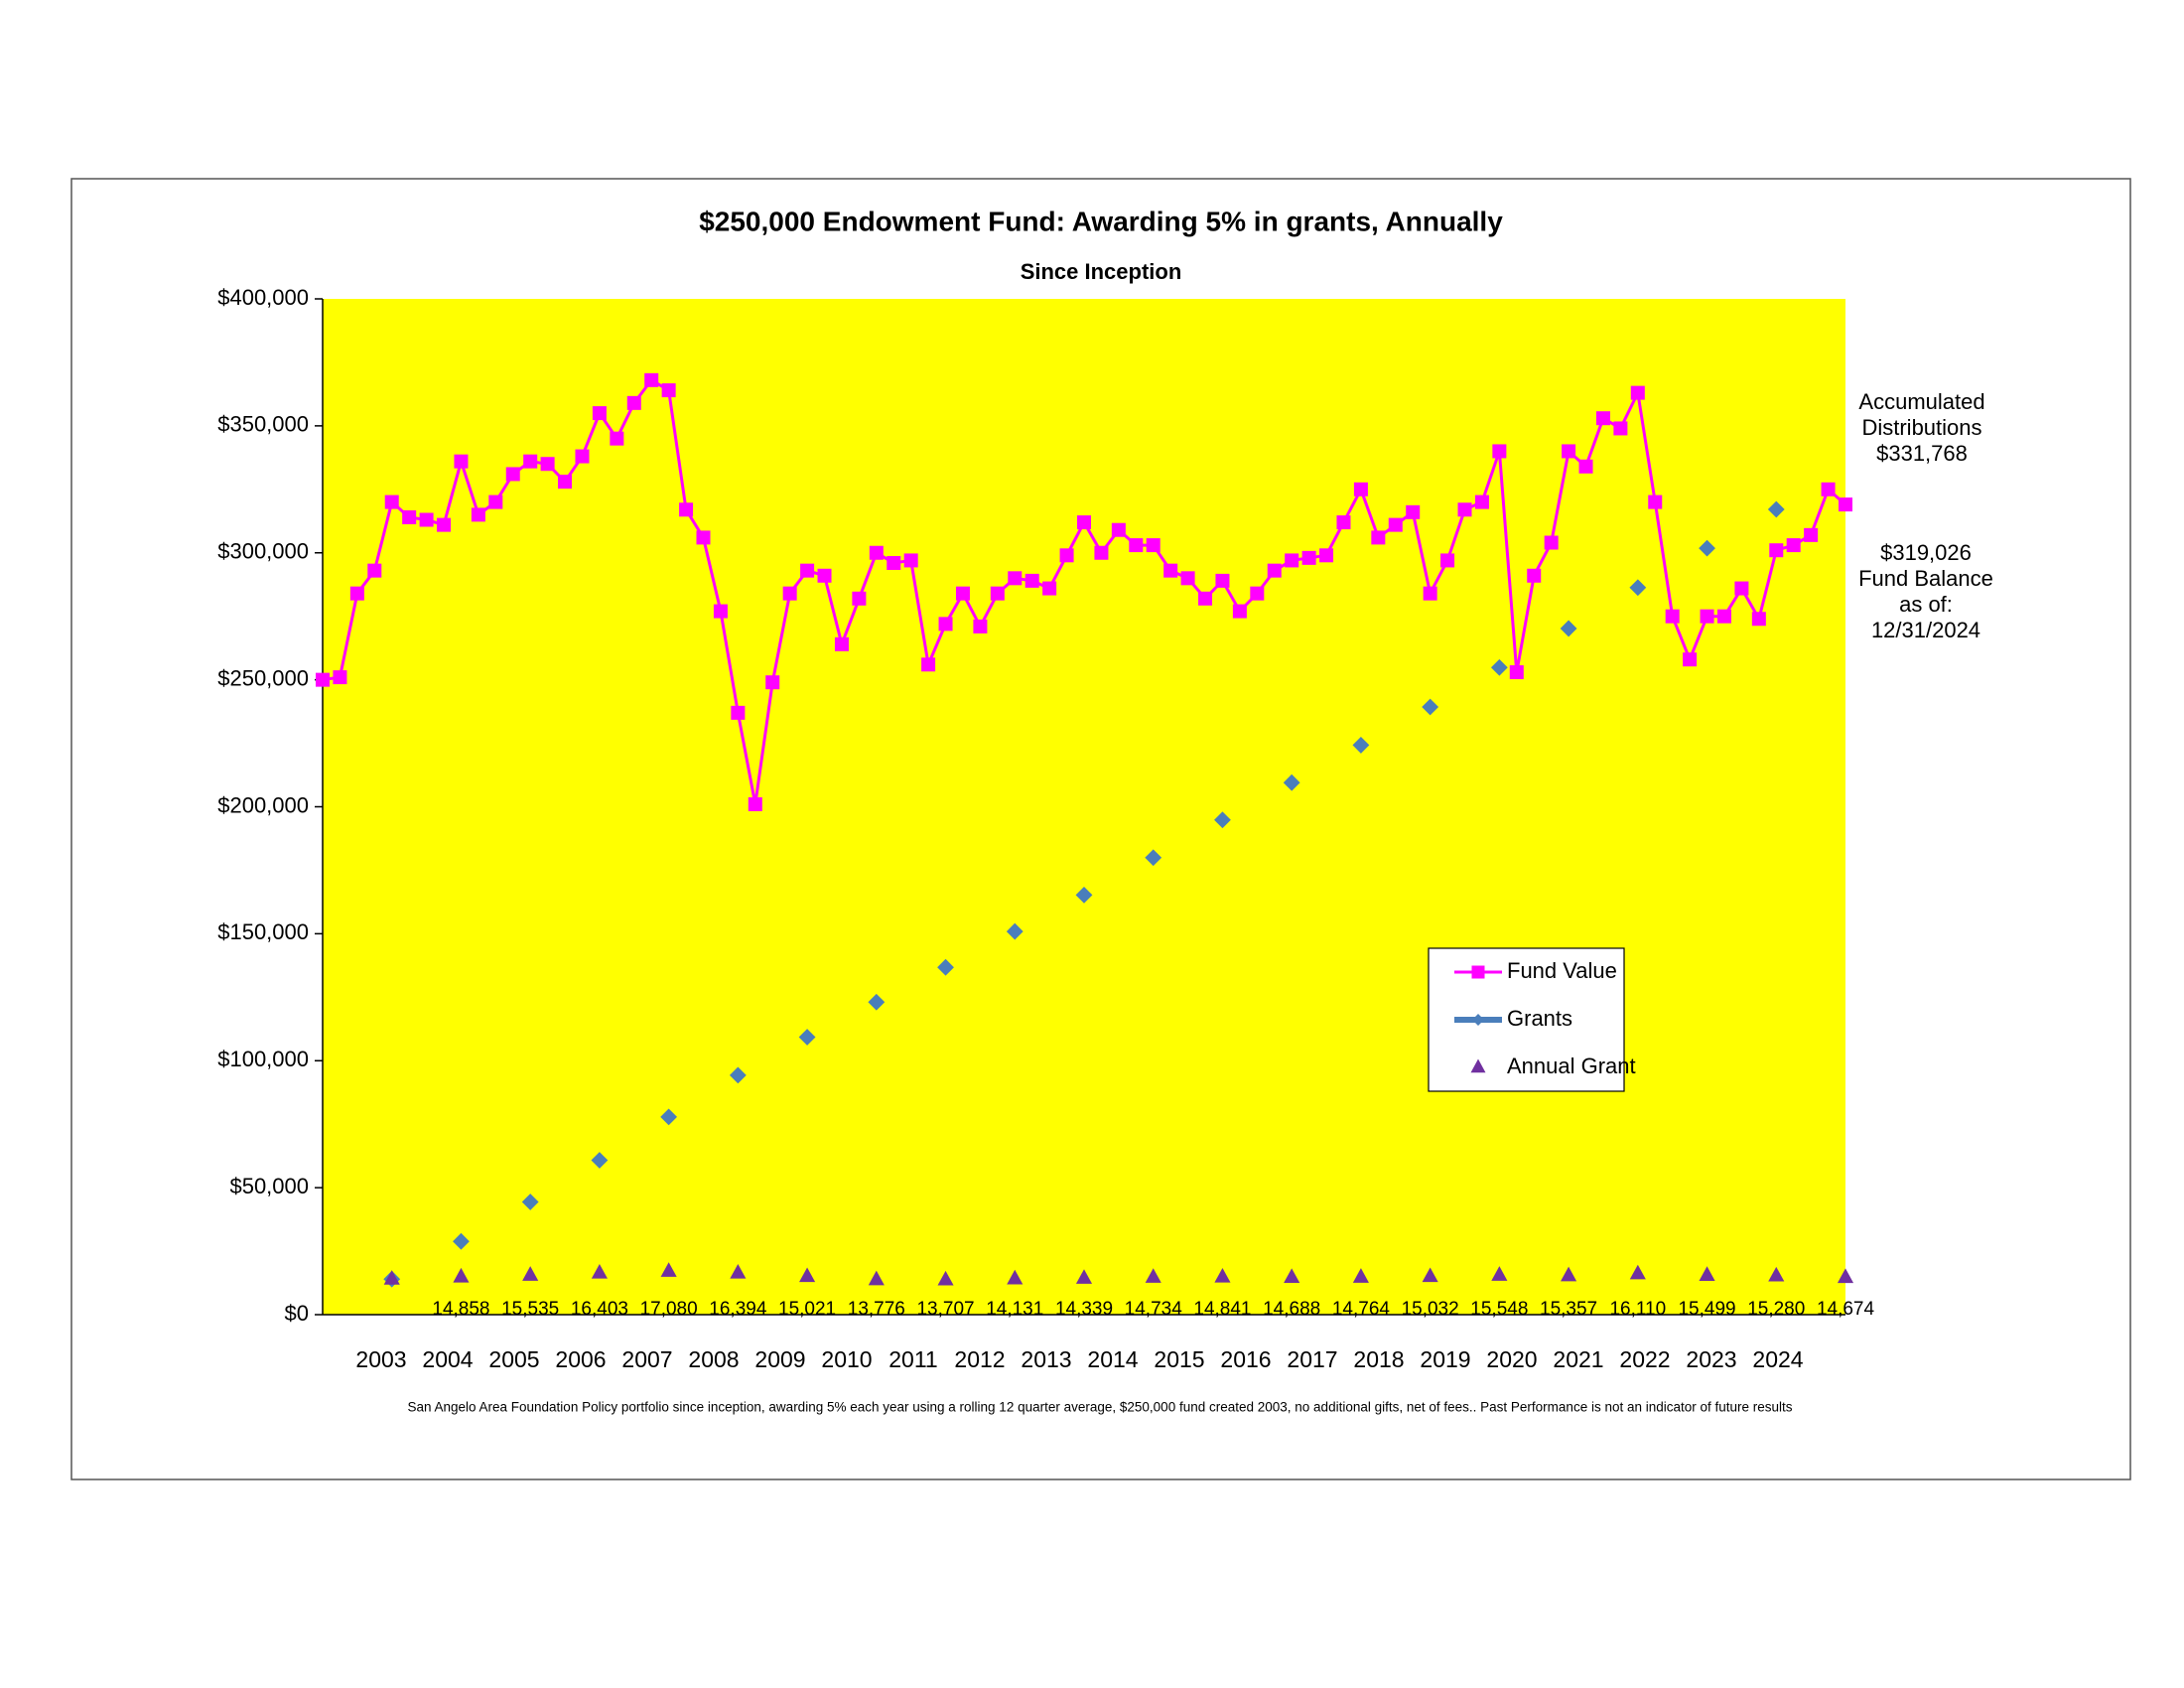 The width and height of the screenshot is (2184, 1688). Describe the element at coordinates (1154, 1309) in the screenshot. I see `data-label: 14,734` at that location.